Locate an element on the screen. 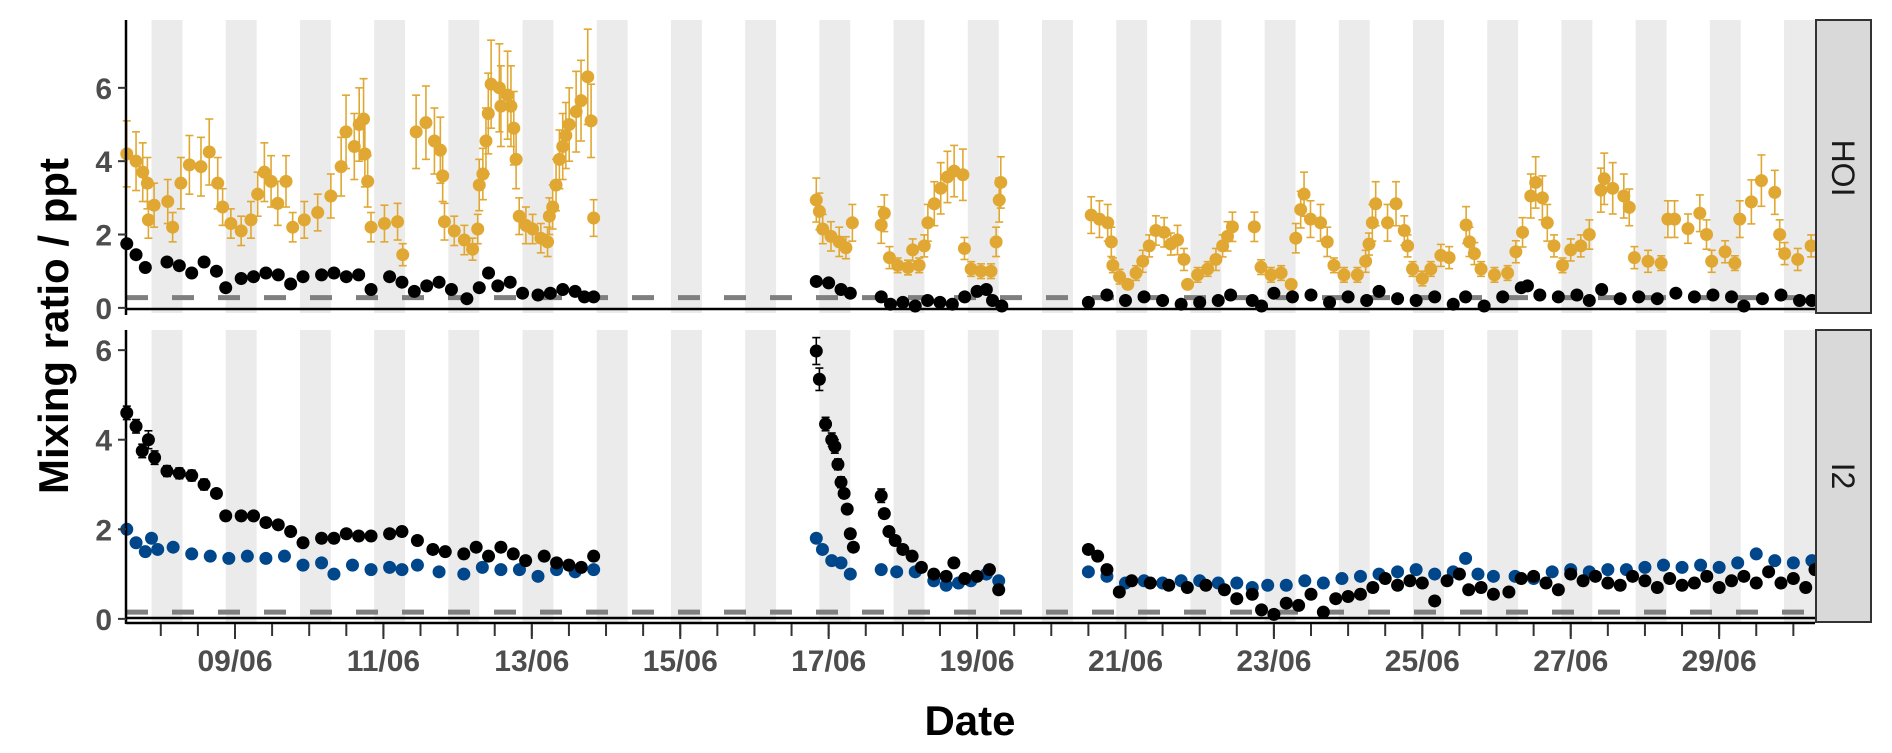 Image resolution: width=1892 pixels, height=753 pixels. x-tick-label: 25/06 is located at coordinates (1422, 661).